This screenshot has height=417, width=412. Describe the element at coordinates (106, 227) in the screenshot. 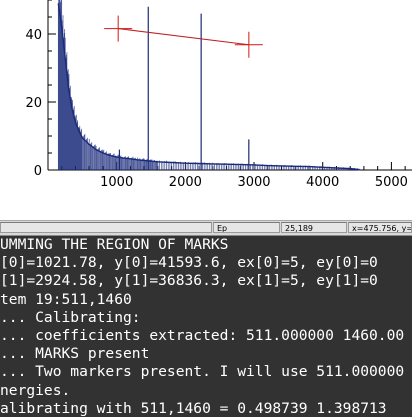

I see `status-empty-cell` at that location.